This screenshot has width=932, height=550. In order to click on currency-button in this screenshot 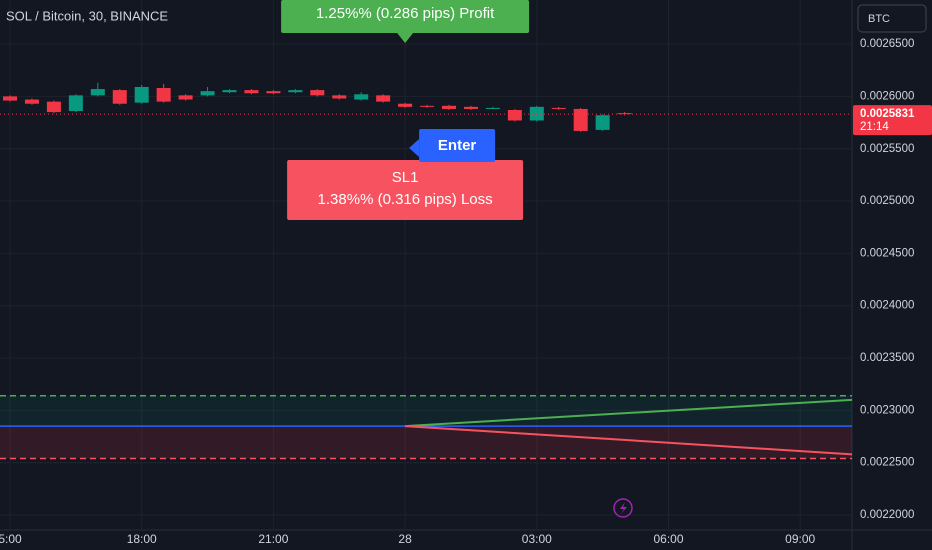, I will do `click(892, 18)`.